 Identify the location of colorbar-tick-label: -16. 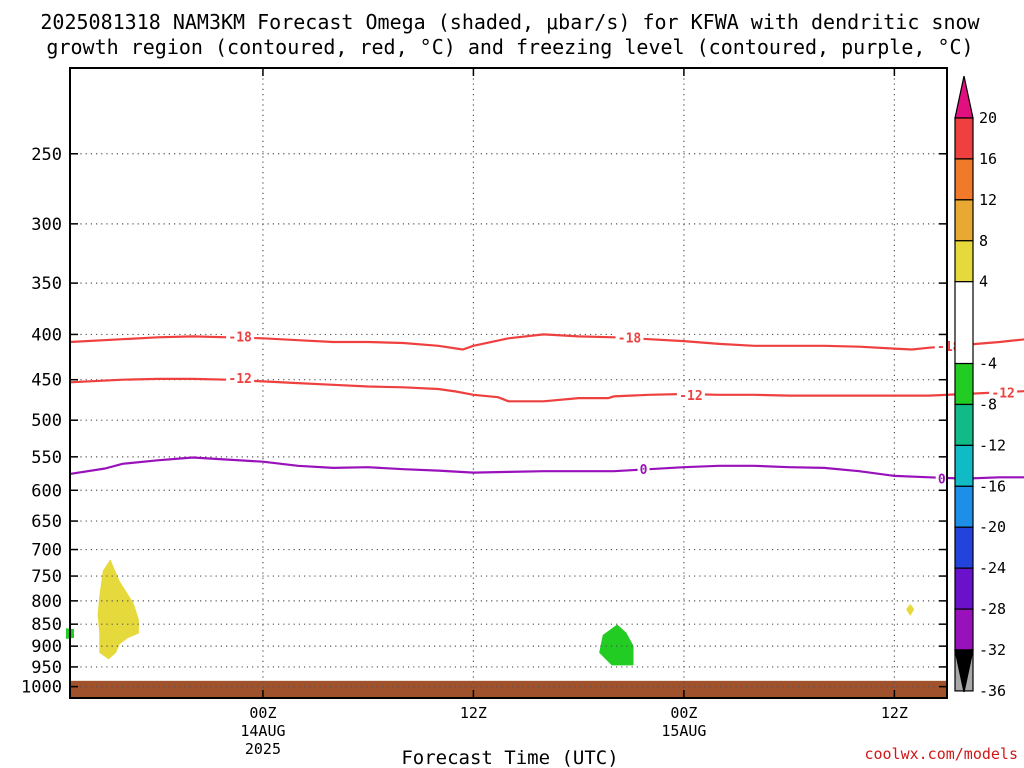
(992, 486).